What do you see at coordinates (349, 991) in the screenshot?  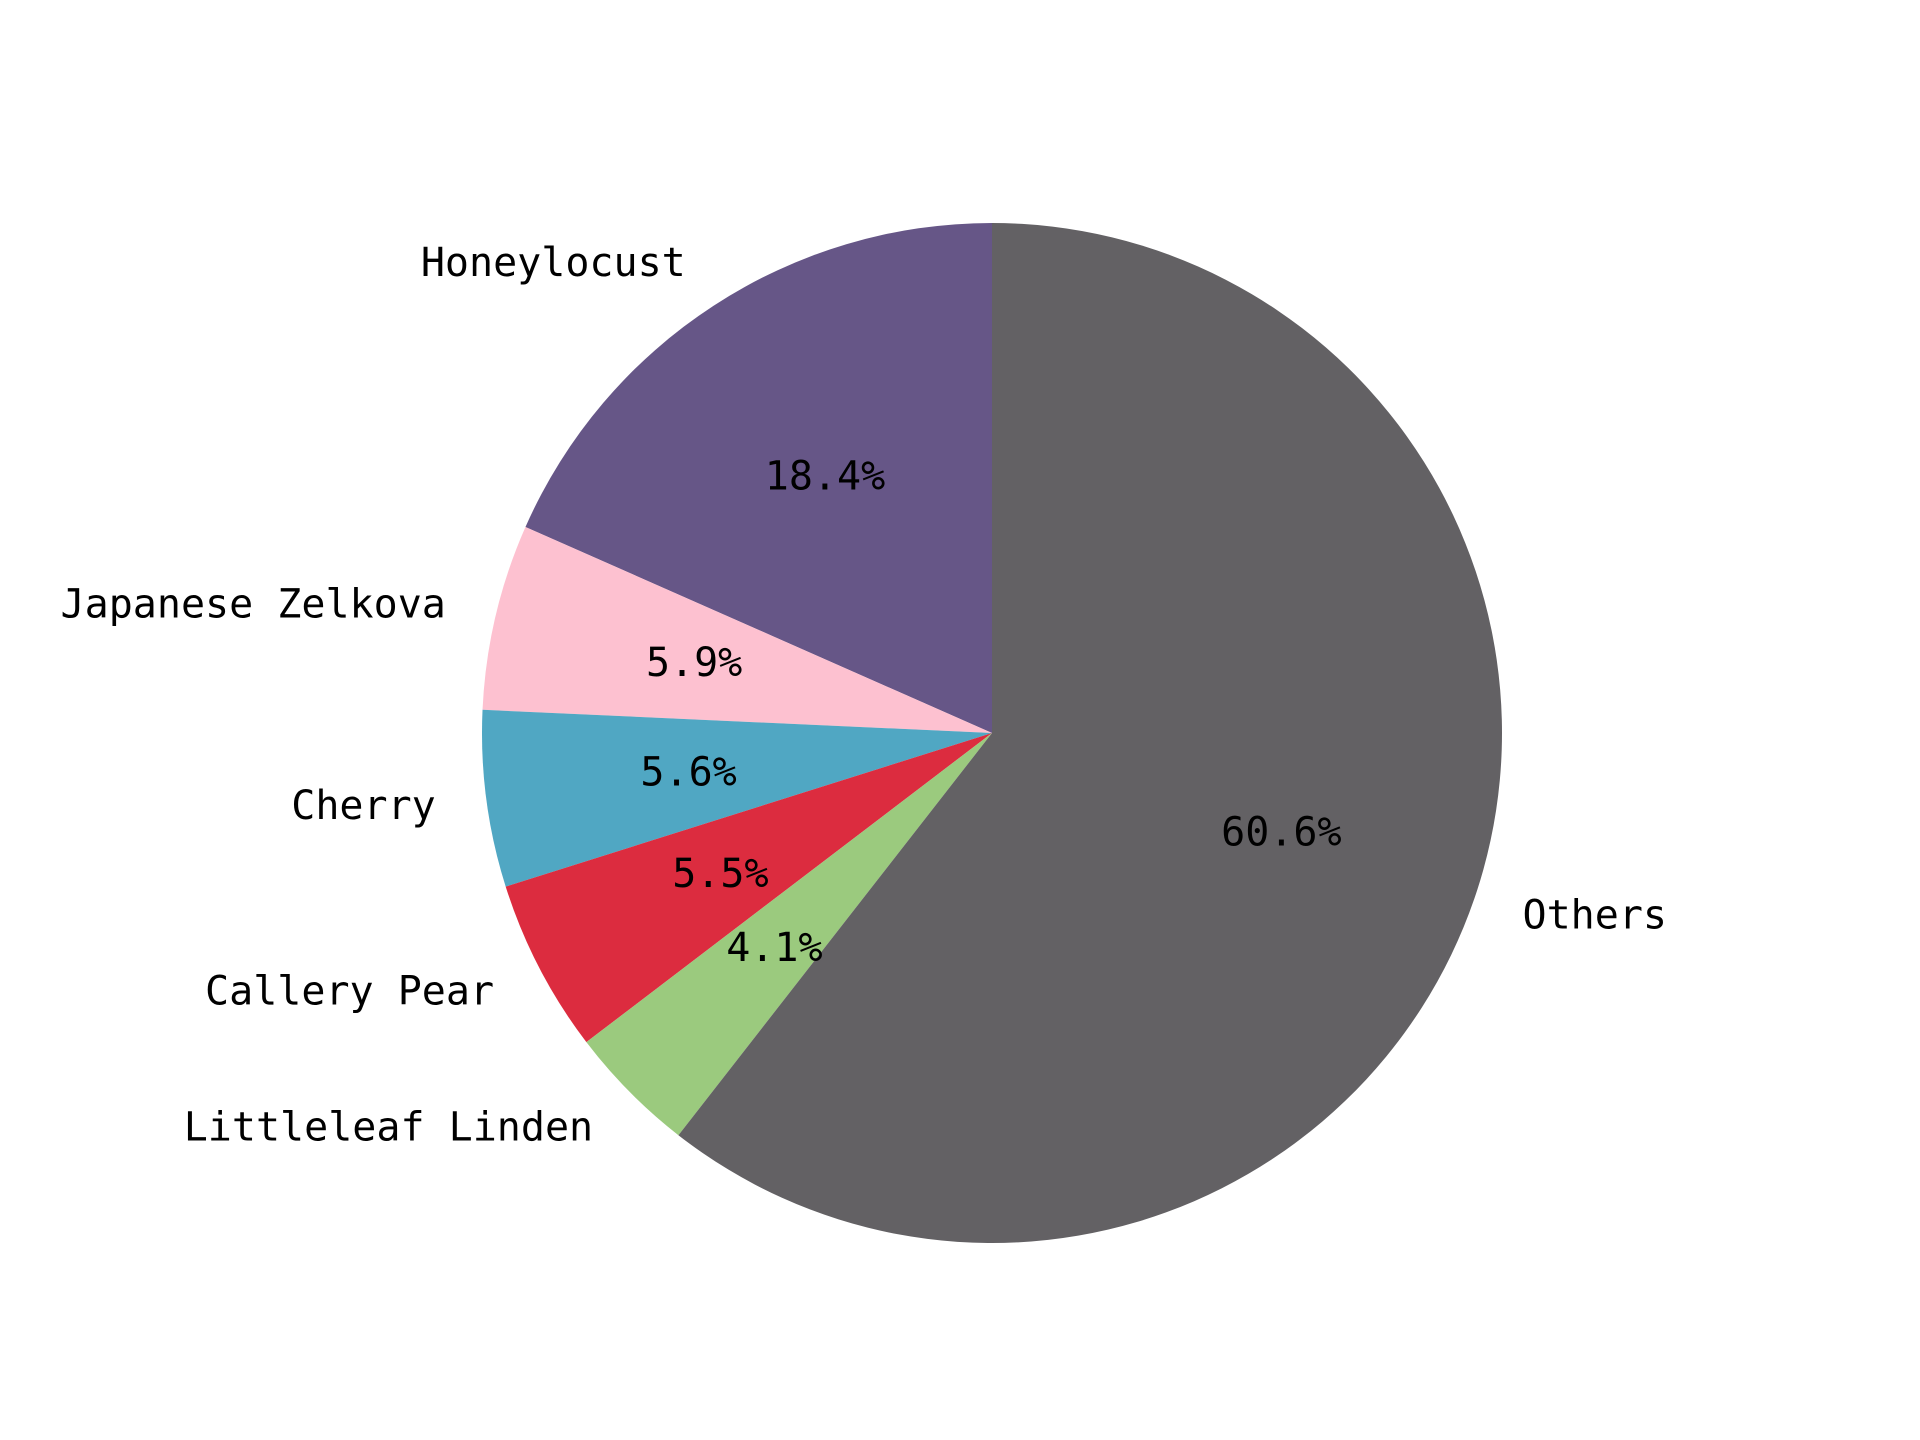 I see `slice-label-3: Callery Pear` at bounding box center [349, 991].